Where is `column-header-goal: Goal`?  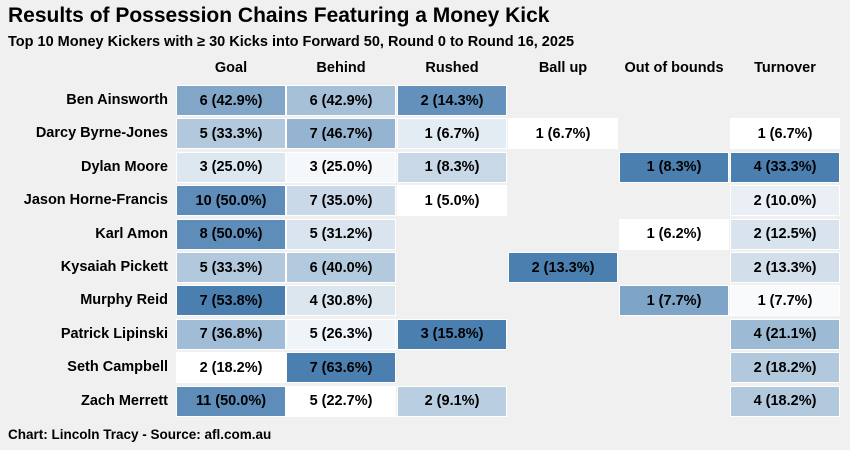 column-header-goal: Goal is located at coordinates (231, 68).